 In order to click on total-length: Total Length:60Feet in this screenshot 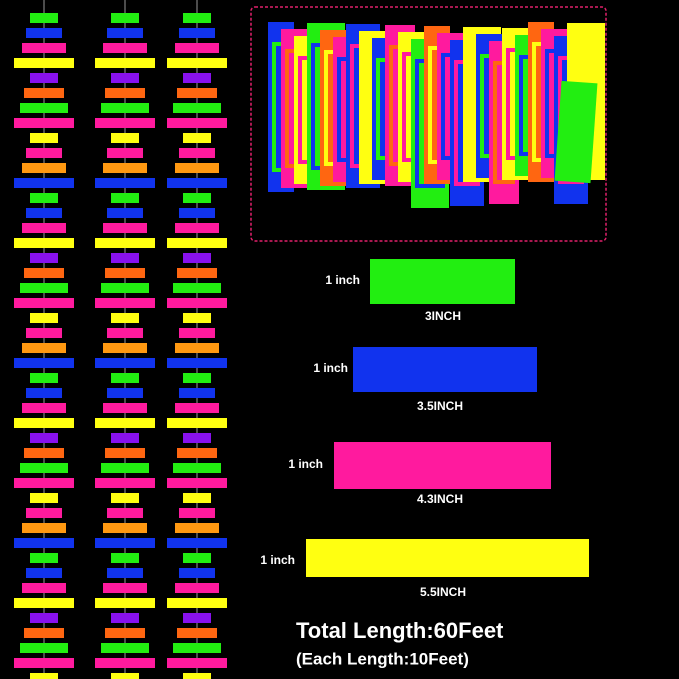, I will do `click(400, 630)`.